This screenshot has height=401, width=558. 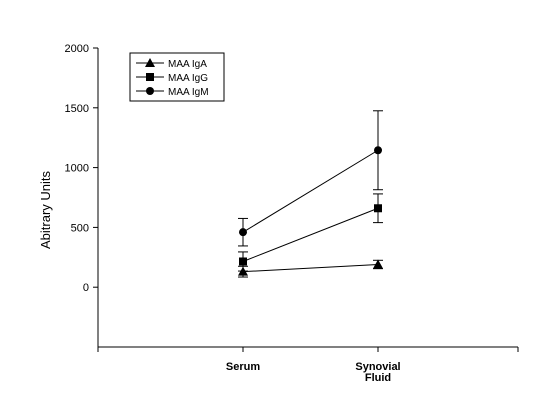 I want to click on legend-label: MAA IgG, so click(x=188, y=78).